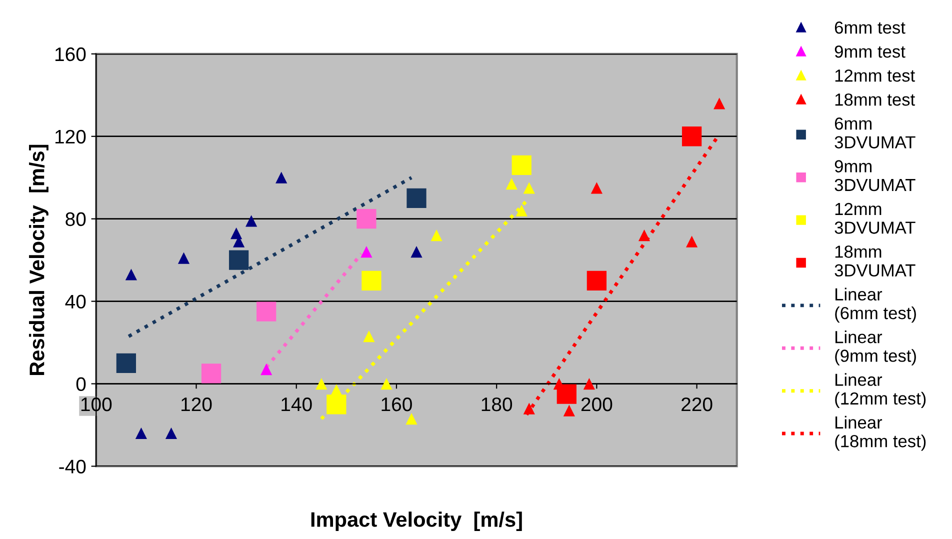 This screenshot has height=539, width=952. What do you see at coordinates (38, 260) in the screenshot?
I see `y-axis-title: Residual Velocity [m/s]` at bounding box center [38, 260].